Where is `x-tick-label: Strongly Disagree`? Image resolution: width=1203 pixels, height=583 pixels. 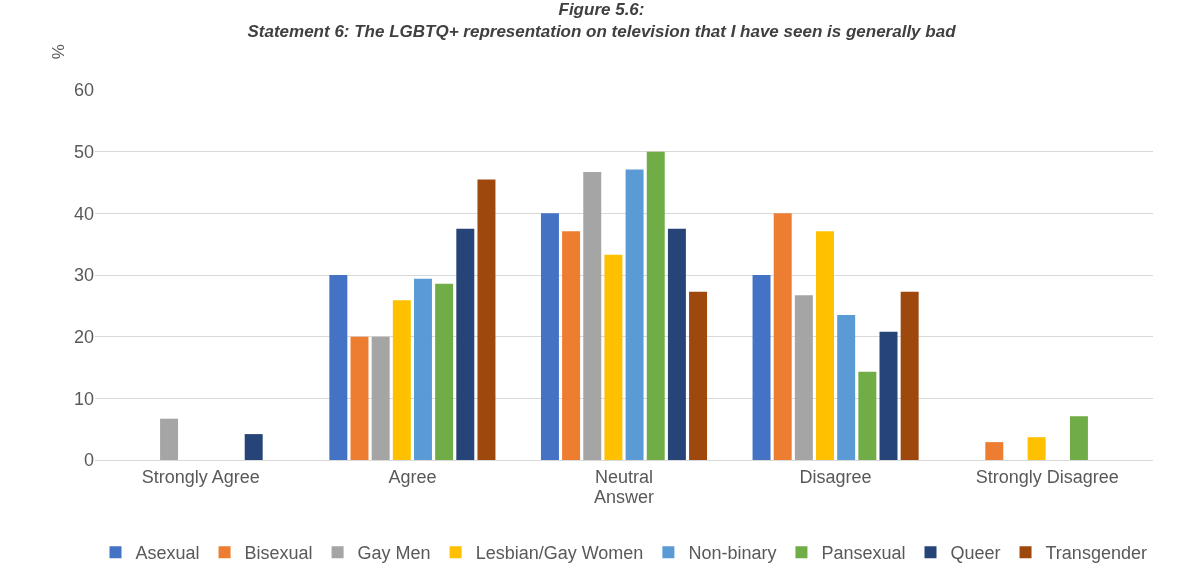 x-tick-label: Strongly Disagree is located at coordinates (1047, 476).